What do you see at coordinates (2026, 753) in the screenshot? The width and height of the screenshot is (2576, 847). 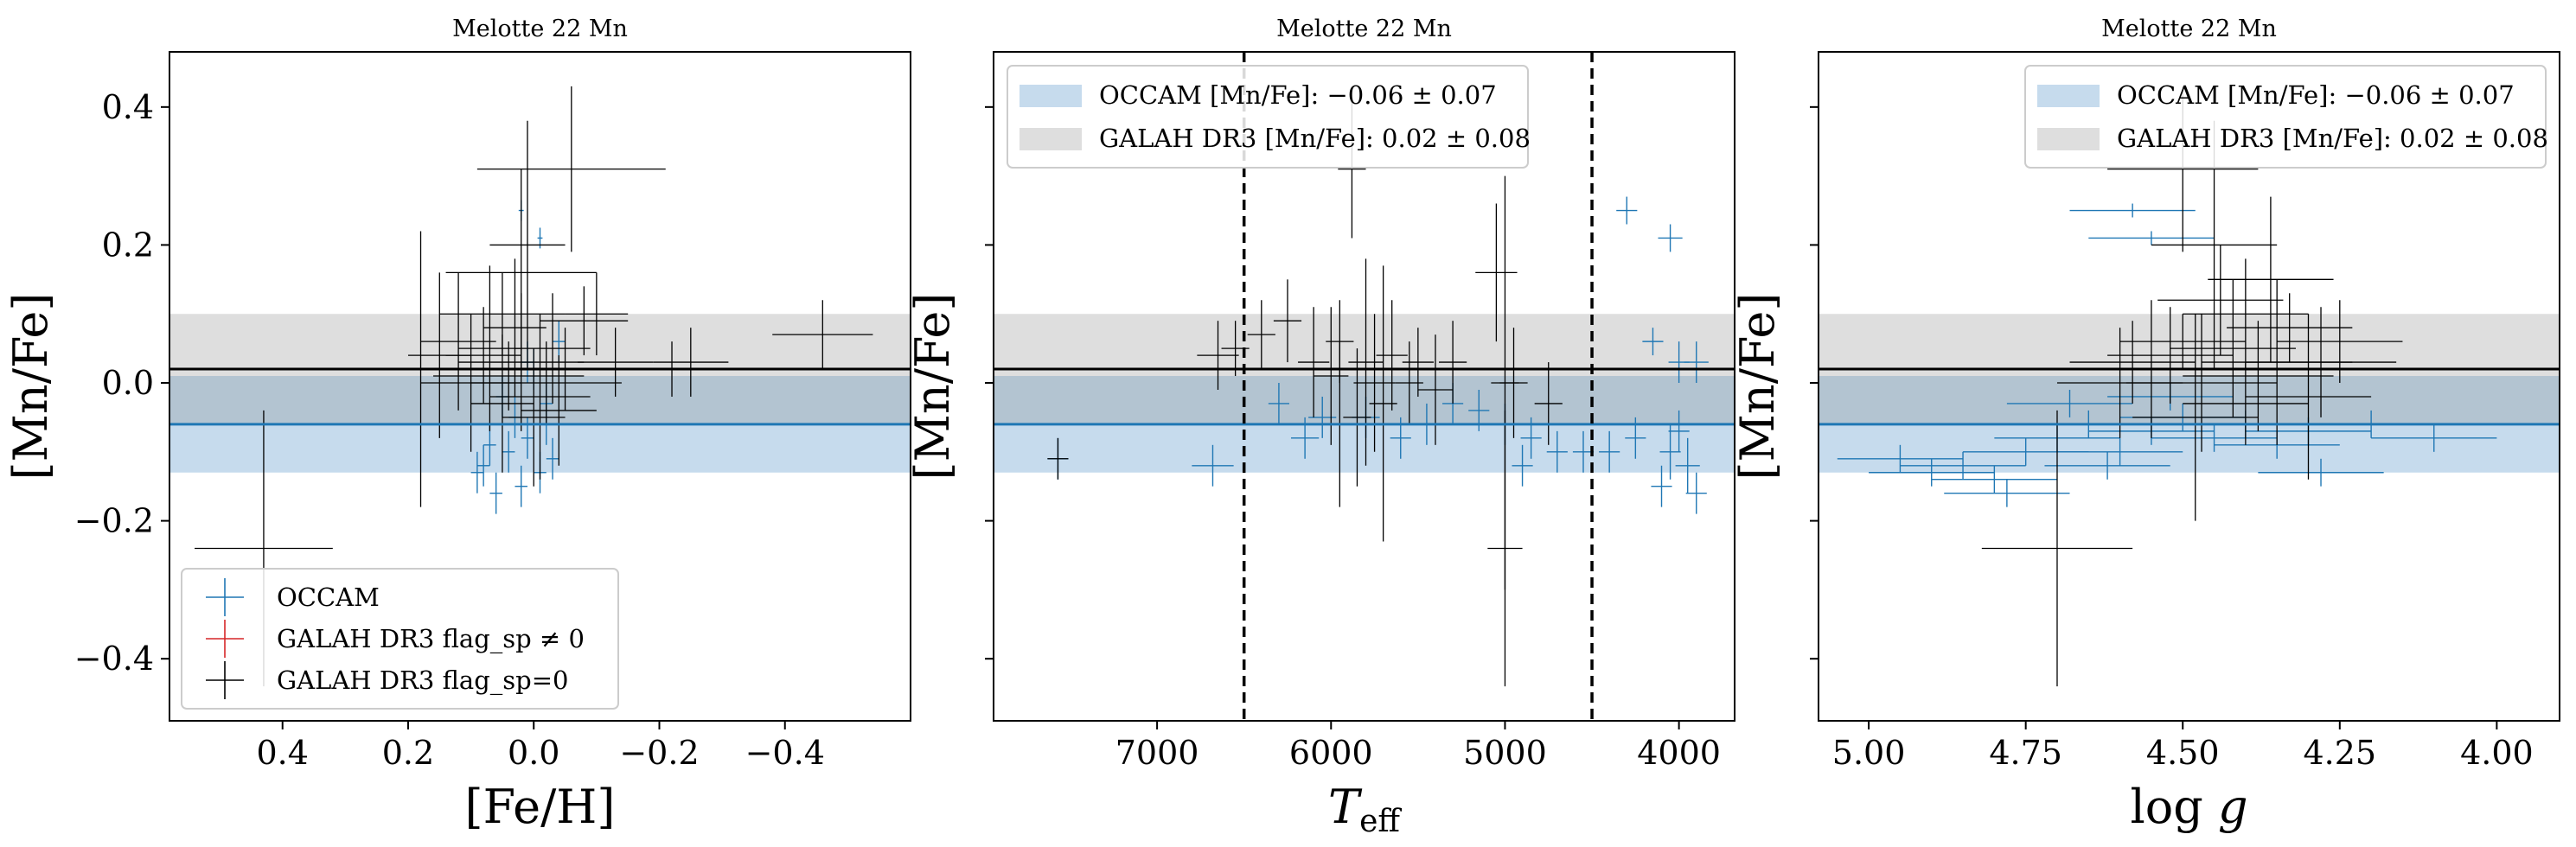 I see `x-tick-label: 4.75` at bounding box center [2026, 753].